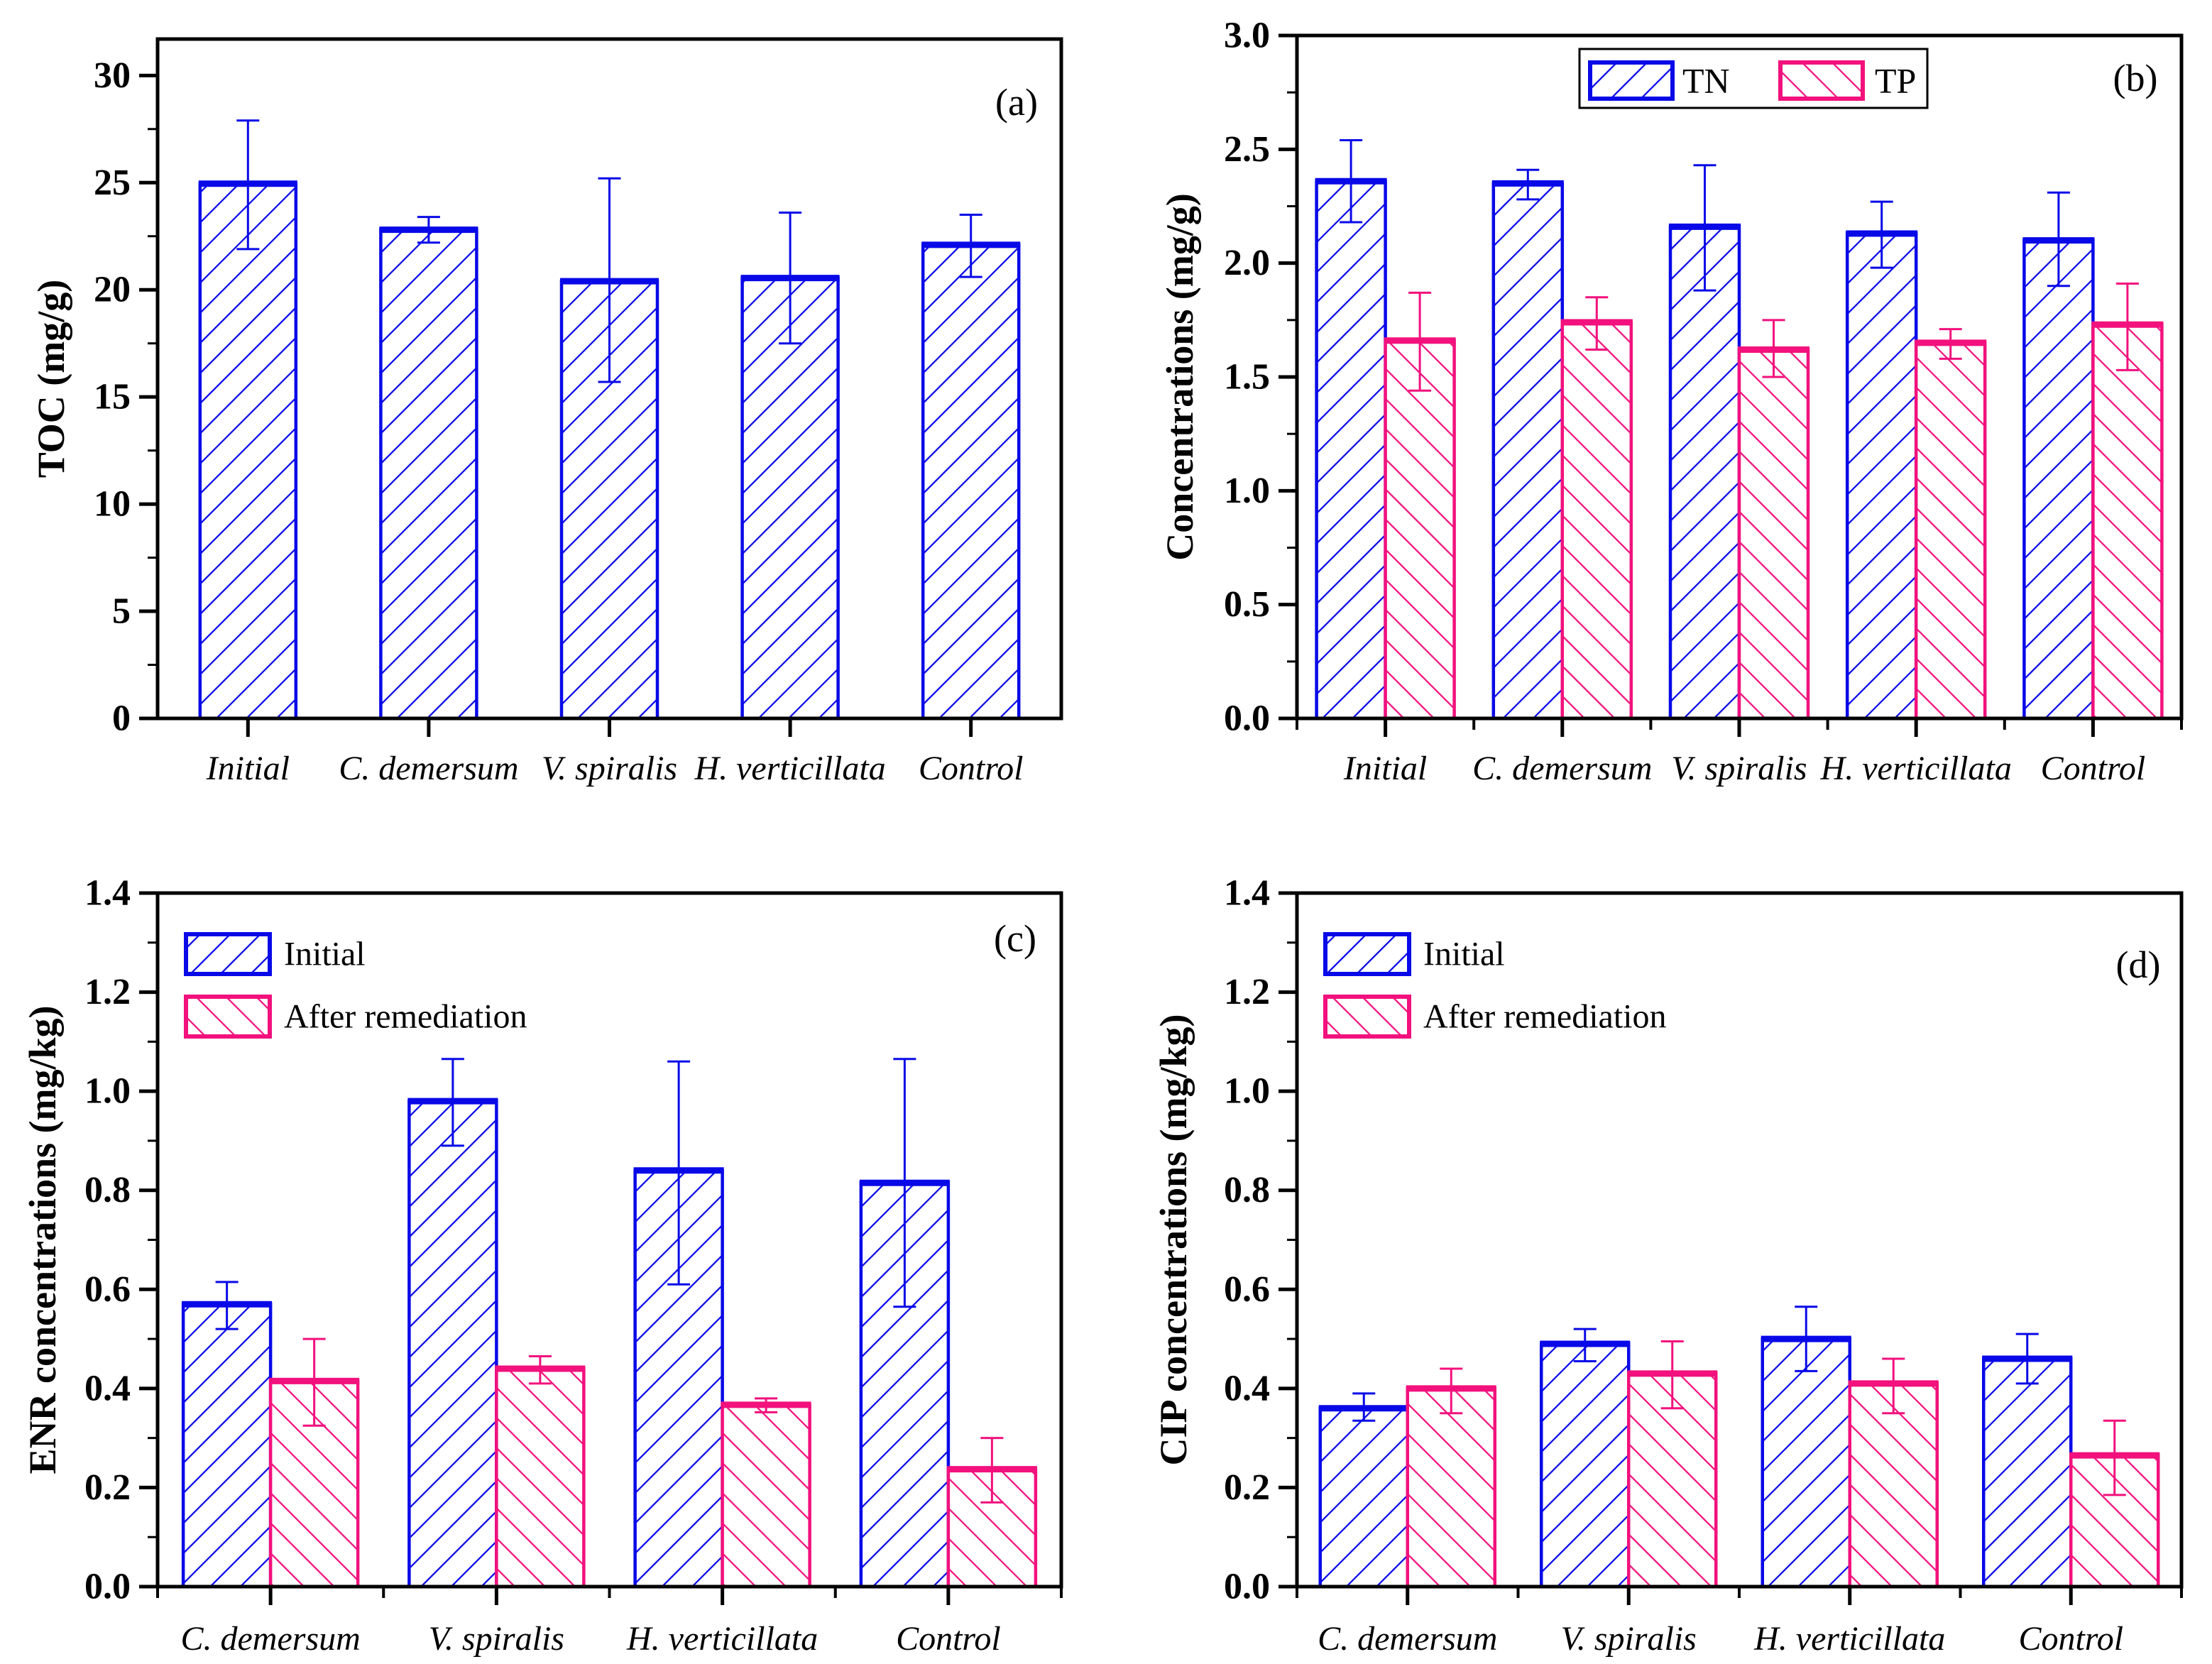 The width and height of the screenshot is (2212, 1664). What do you see at coordinates (121, 719) in the screenshot?
I see `y-tick-label: 0` at bounding box center [121, 719].